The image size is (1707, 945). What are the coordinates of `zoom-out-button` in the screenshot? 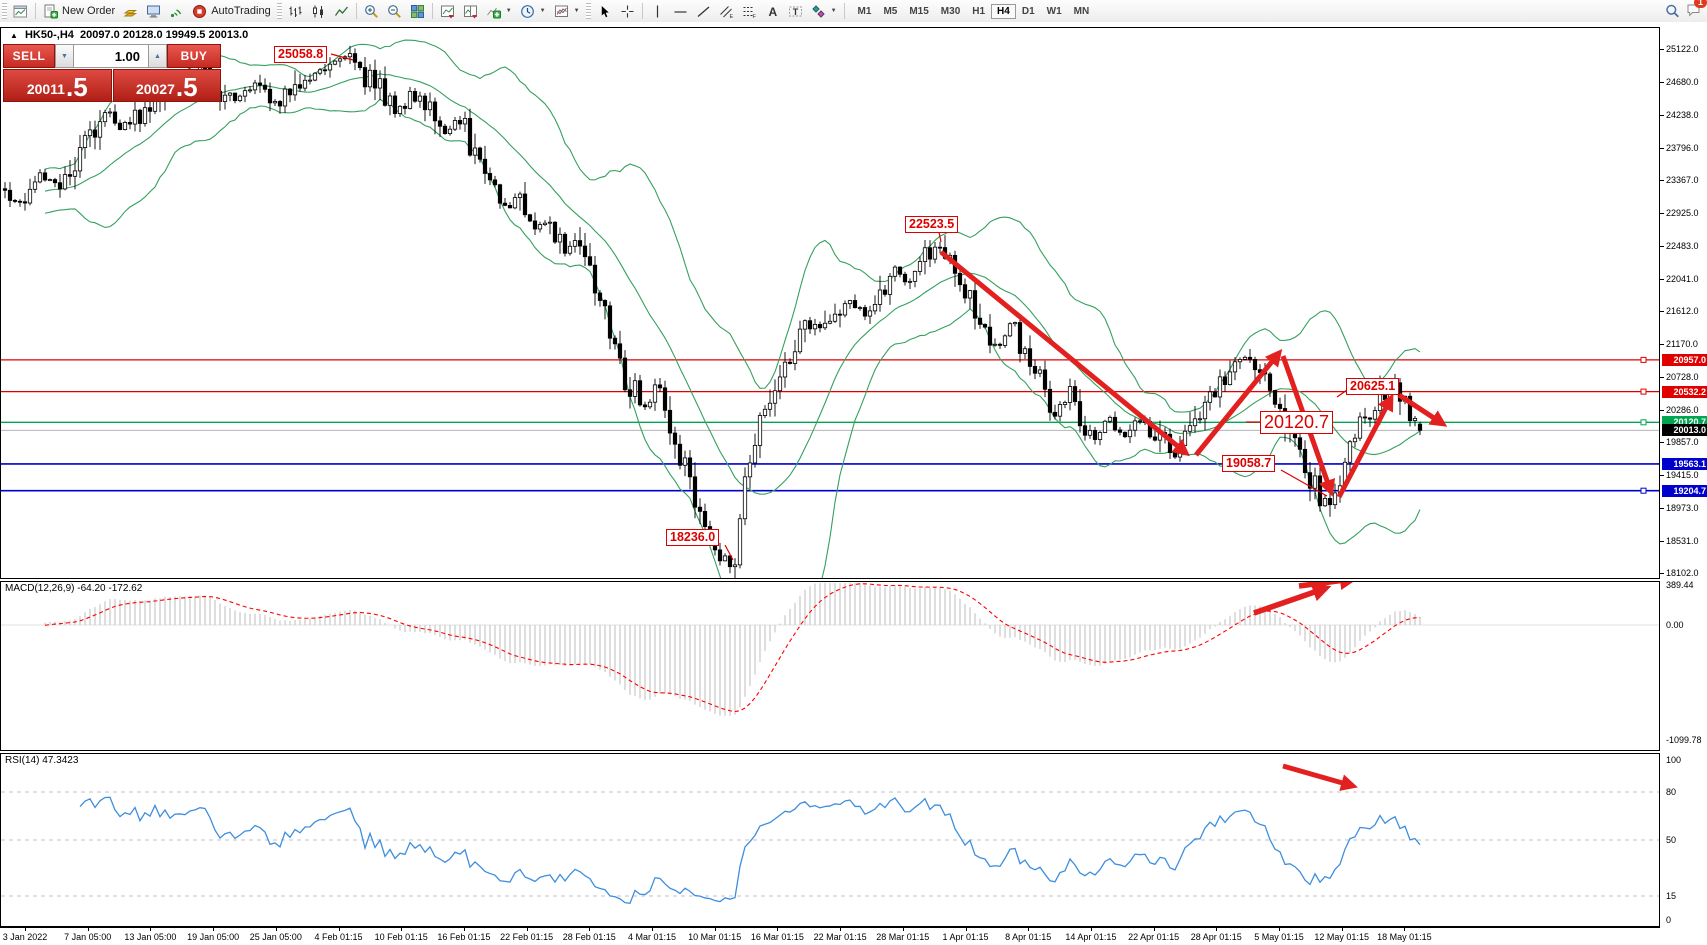 It's located at (394, 11).